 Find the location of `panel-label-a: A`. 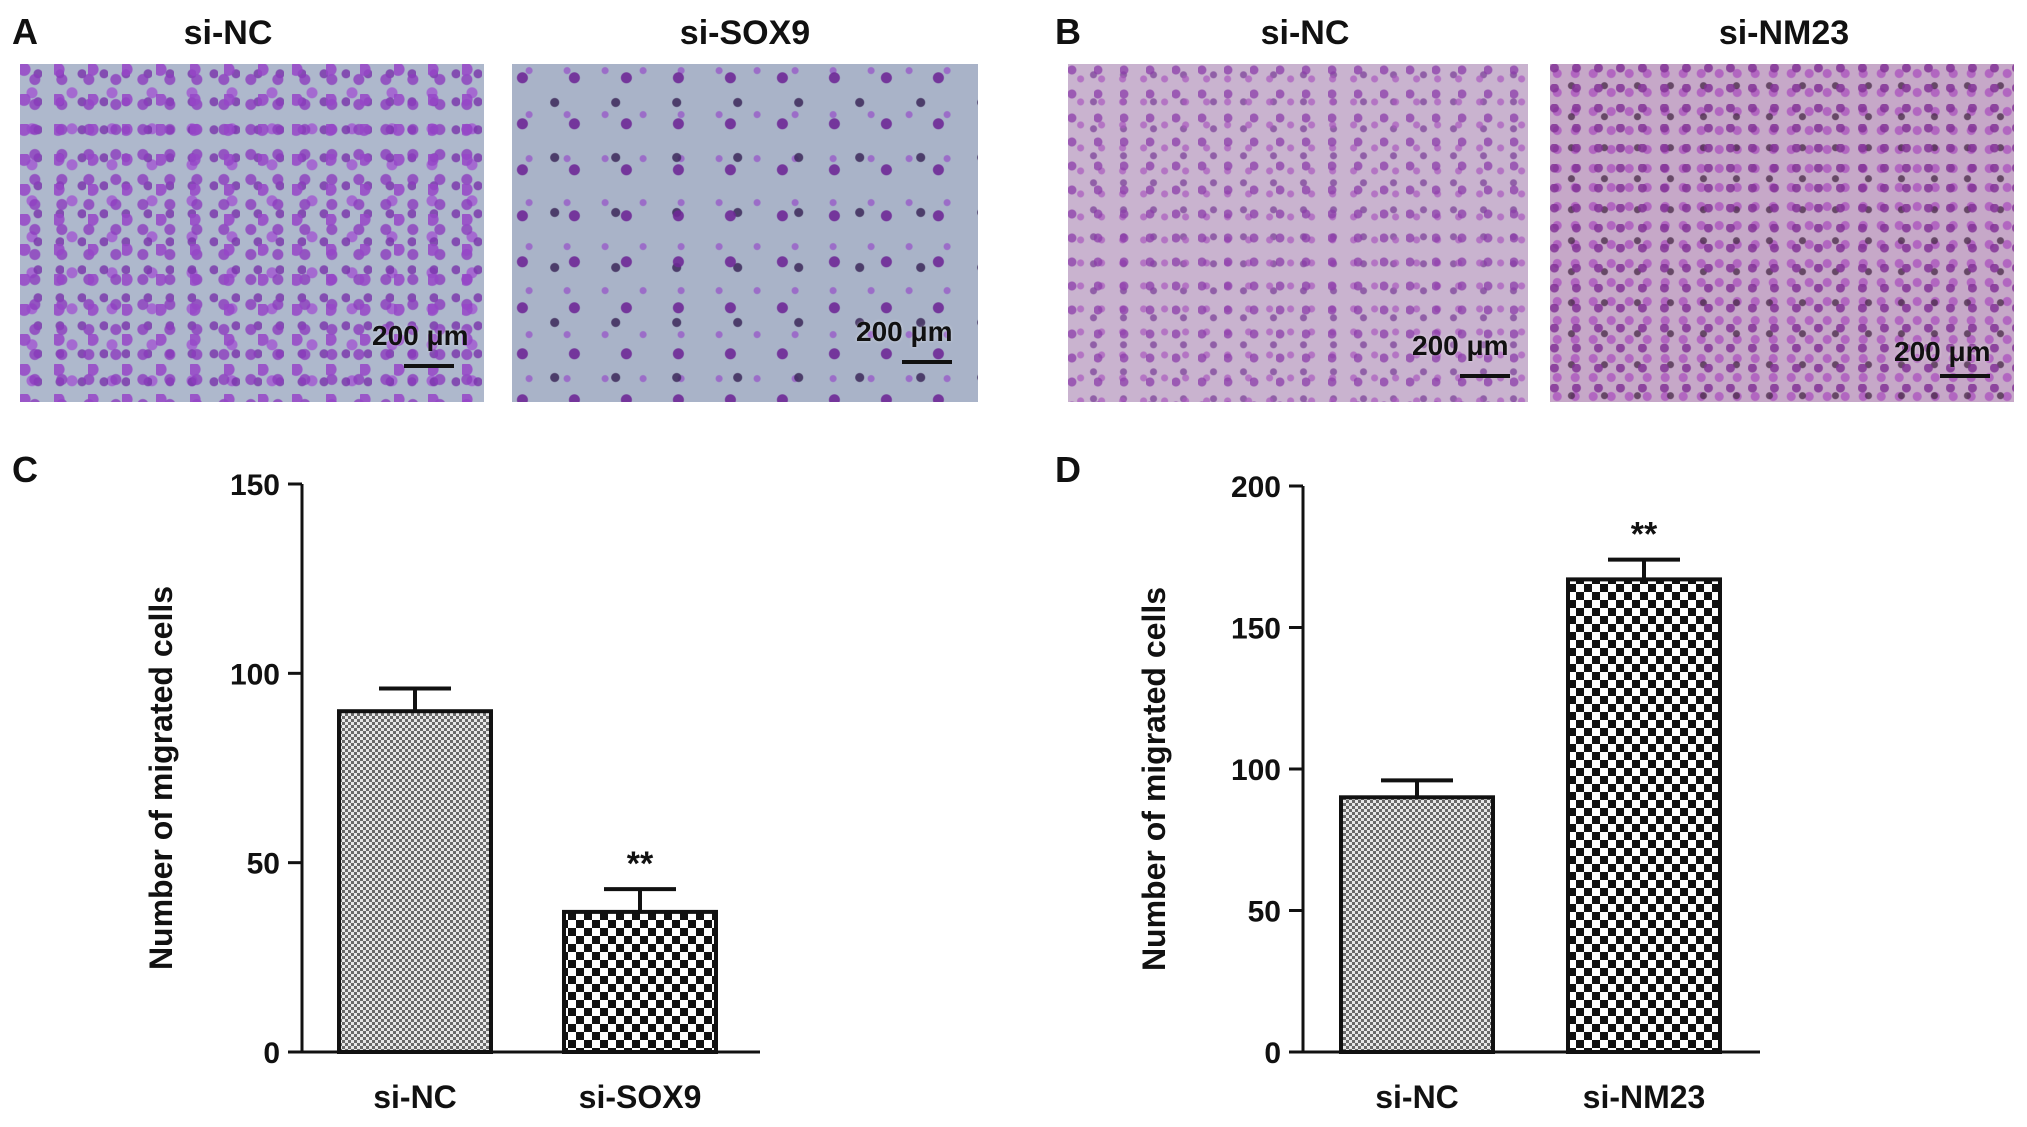

panel-label-a: A is located at coordinates (25, 31).